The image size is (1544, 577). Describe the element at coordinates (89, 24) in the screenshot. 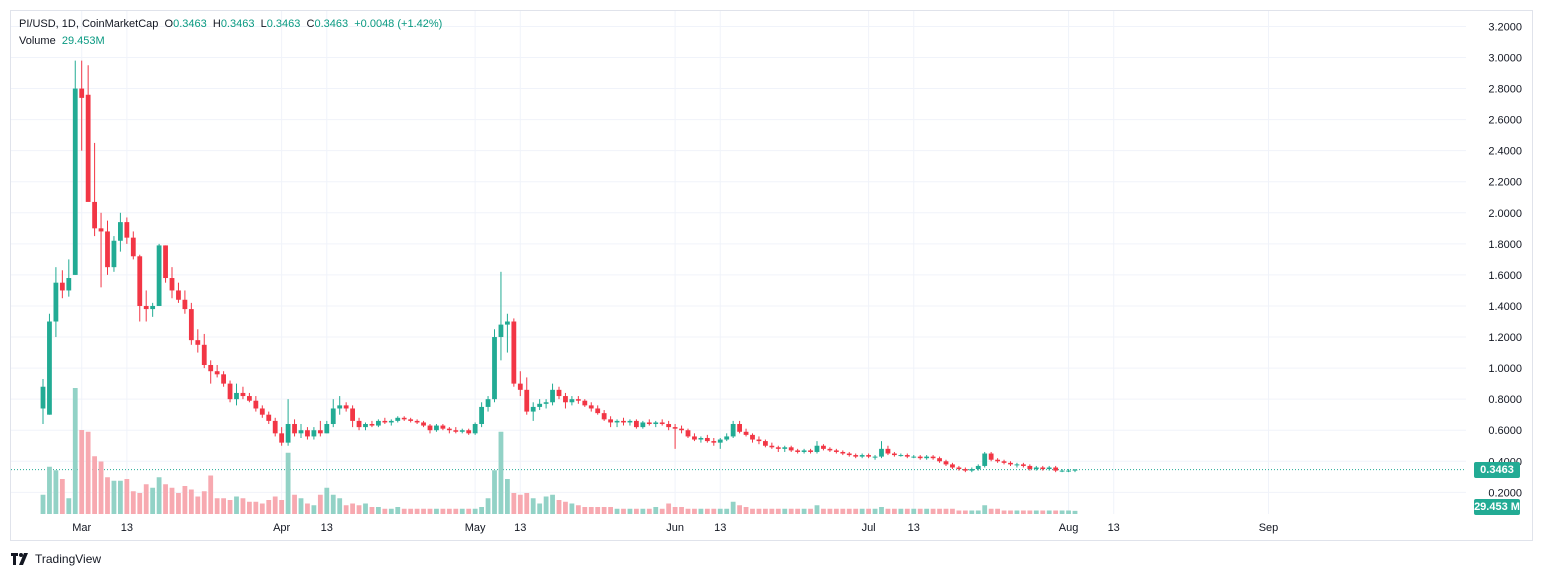

I see `symbol-label: PI/USD, 1D, CoinMarketCap` at that location.